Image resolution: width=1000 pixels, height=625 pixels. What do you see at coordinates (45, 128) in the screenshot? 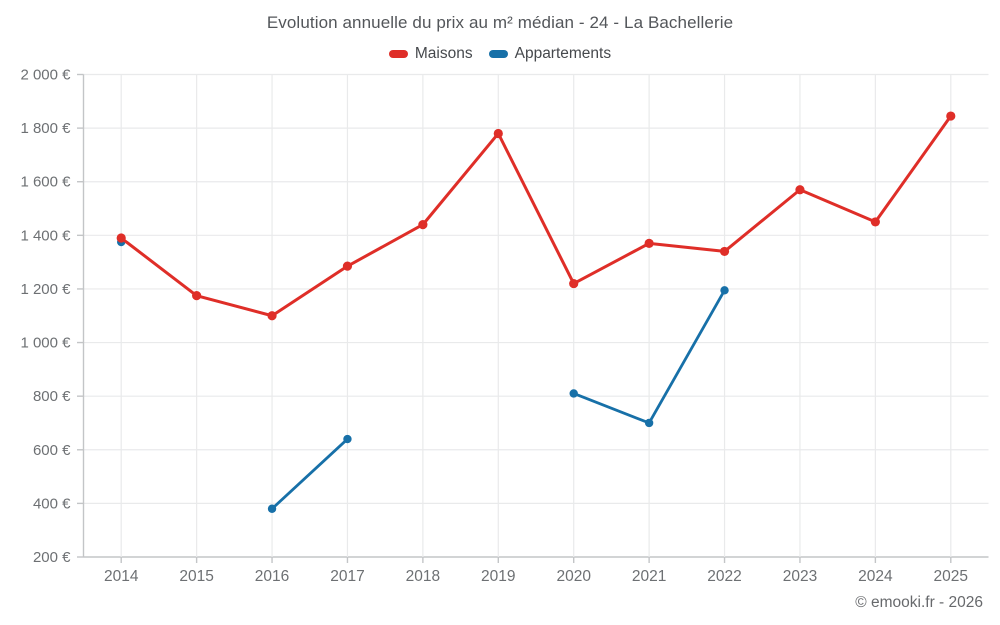
I see `y-tick-label: 1 800 €` at bounding box center [45, 128].